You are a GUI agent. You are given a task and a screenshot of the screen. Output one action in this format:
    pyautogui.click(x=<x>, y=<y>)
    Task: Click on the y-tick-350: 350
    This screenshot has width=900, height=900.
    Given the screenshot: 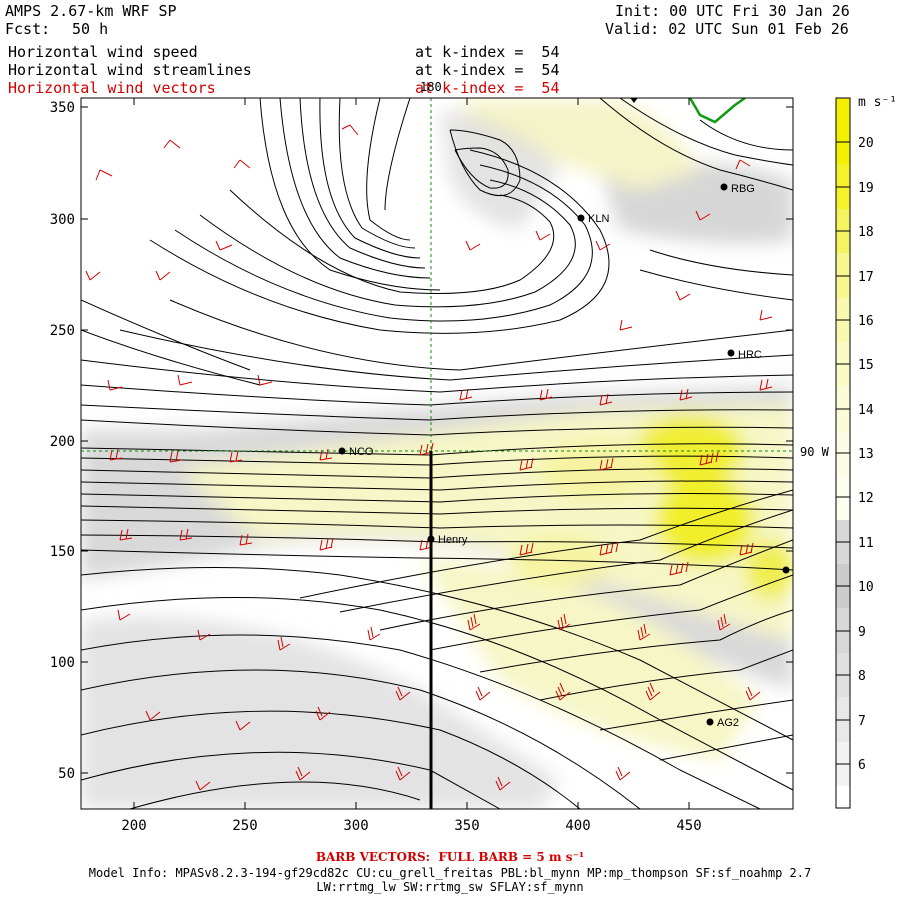 What is the action you would take?
    pyautogui.click(x=62, y=108)
    